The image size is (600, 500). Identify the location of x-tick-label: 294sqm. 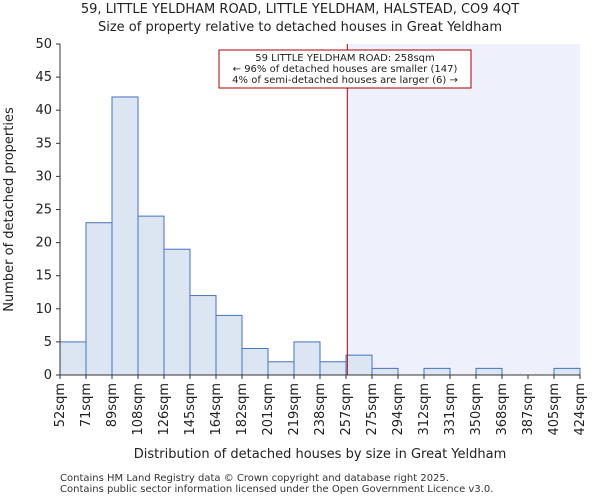
(398, 409).